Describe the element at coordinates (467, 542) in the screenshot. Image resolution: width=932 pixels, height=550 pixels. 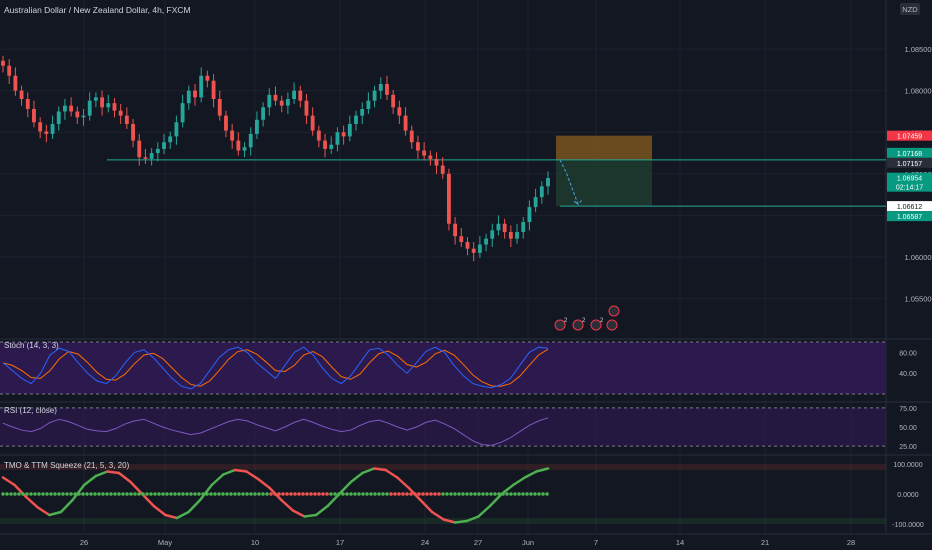
I see `time-axis: 26 May 10 17 24 27 Jun 7 14 21 28` at that location.